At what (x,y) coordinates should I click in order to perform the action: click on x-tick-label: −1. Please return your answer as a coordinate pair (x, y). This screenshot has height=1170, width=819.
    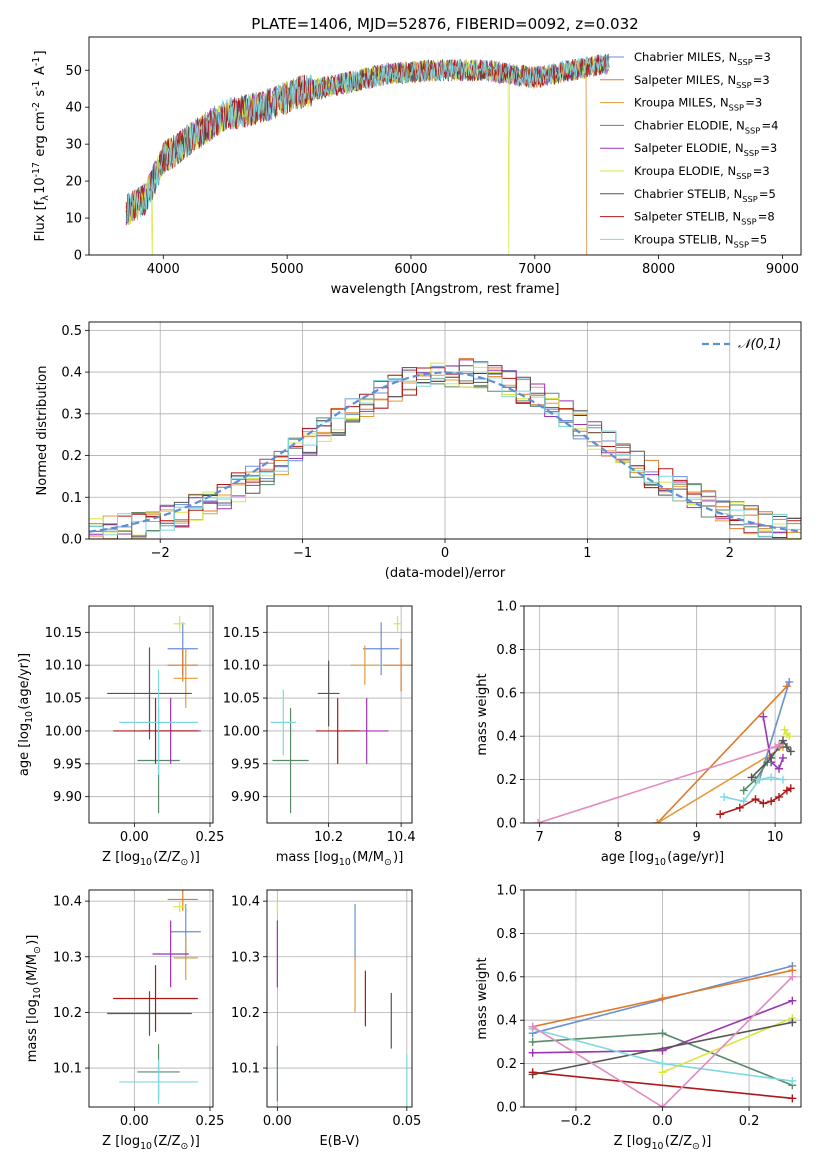
    Looking at the image, I should click on (302, 553).